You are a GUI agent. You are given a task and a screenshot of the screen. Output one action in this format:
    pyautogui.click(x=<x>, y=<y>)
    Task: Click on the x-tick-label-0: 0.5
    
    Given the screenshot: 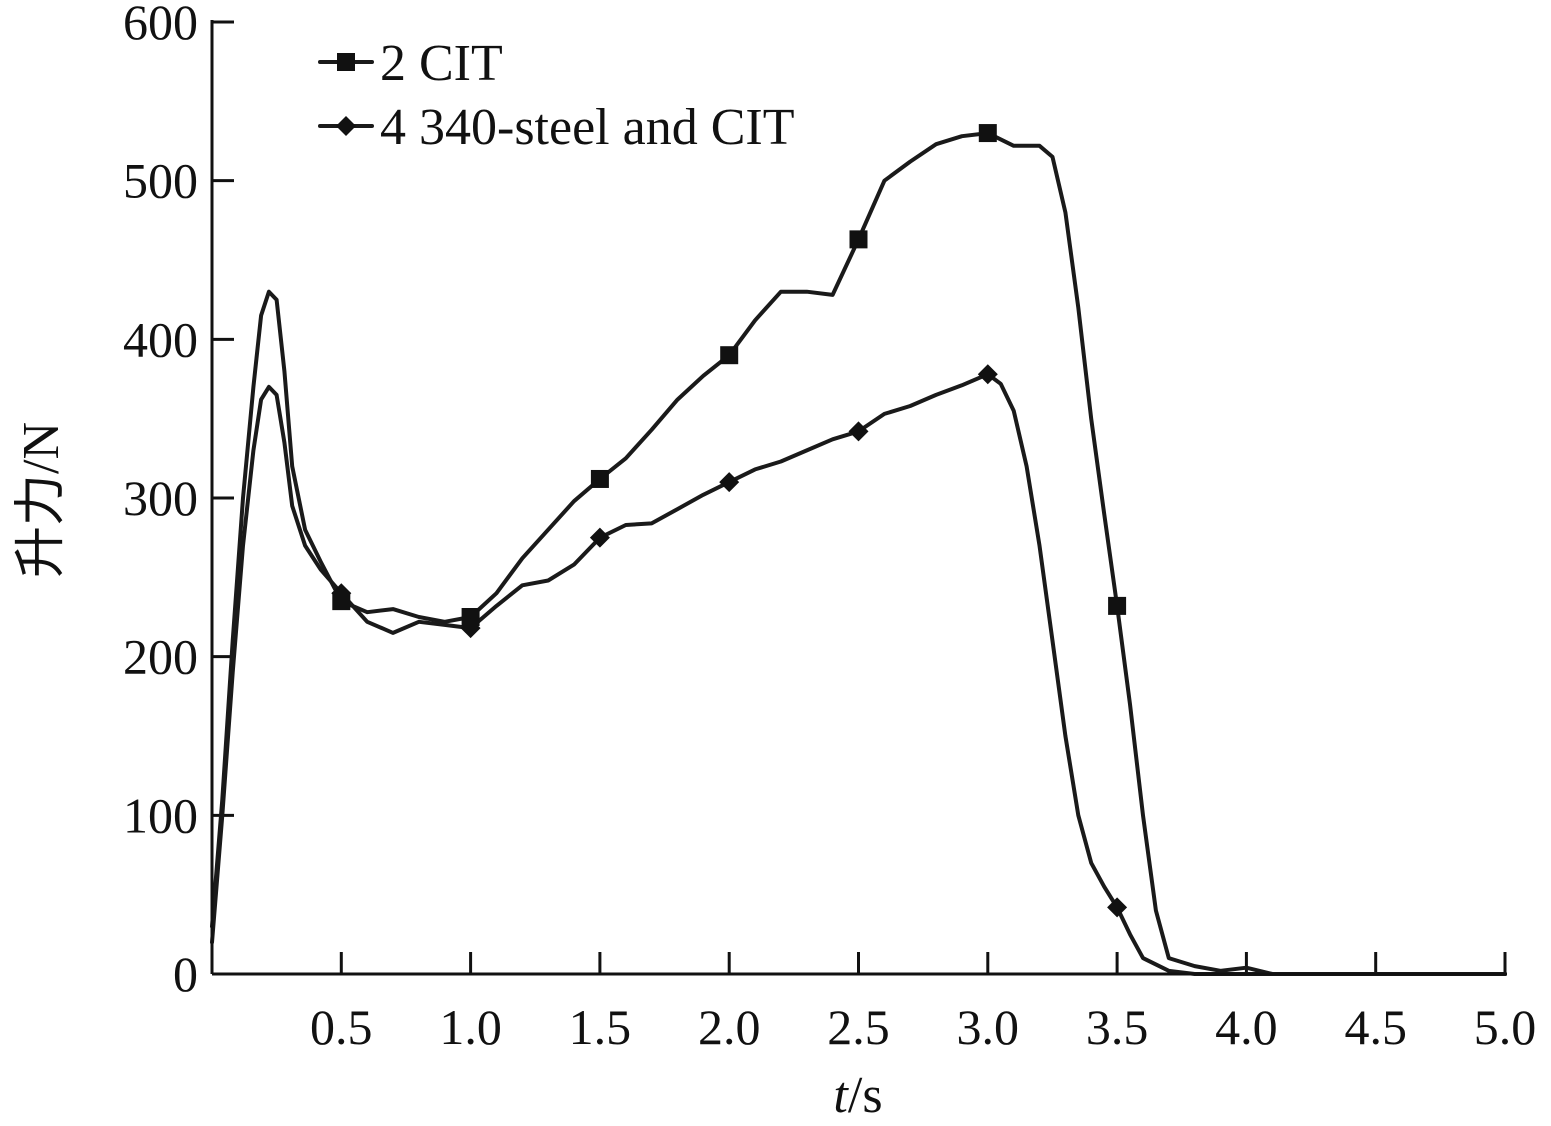 What is the action you would take?
    pyautogui.click(x=341, y=1027)
    